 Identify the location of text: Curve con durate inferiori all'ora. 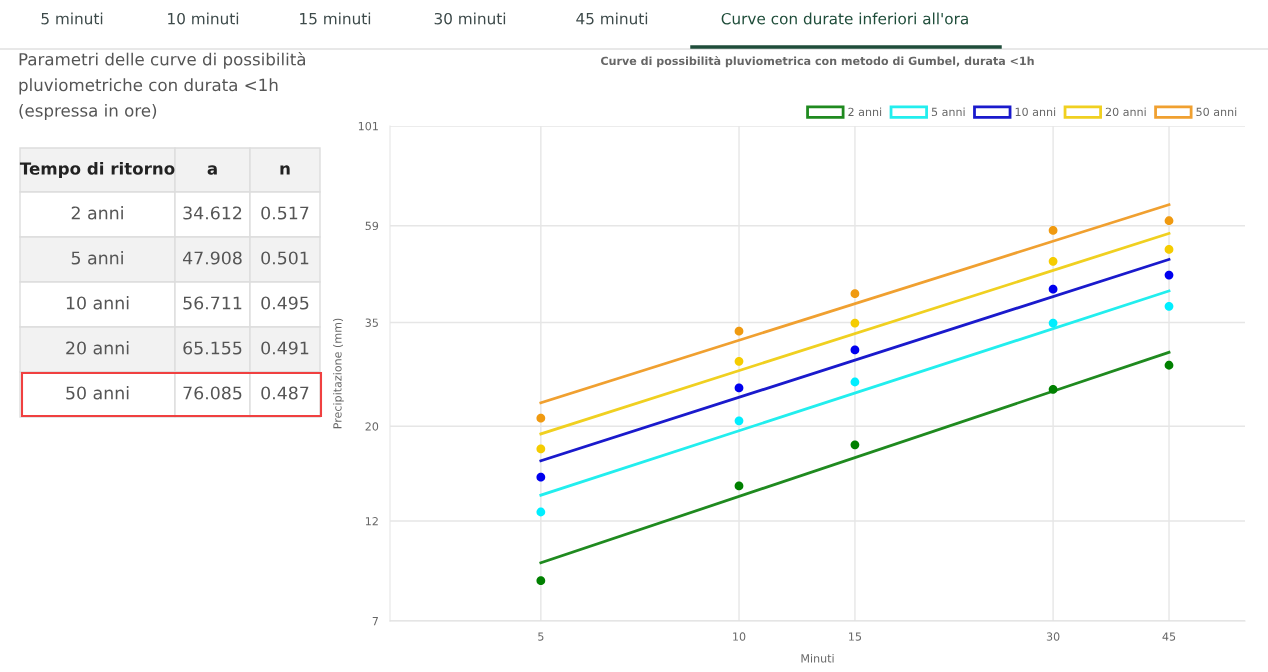
(844, 18).